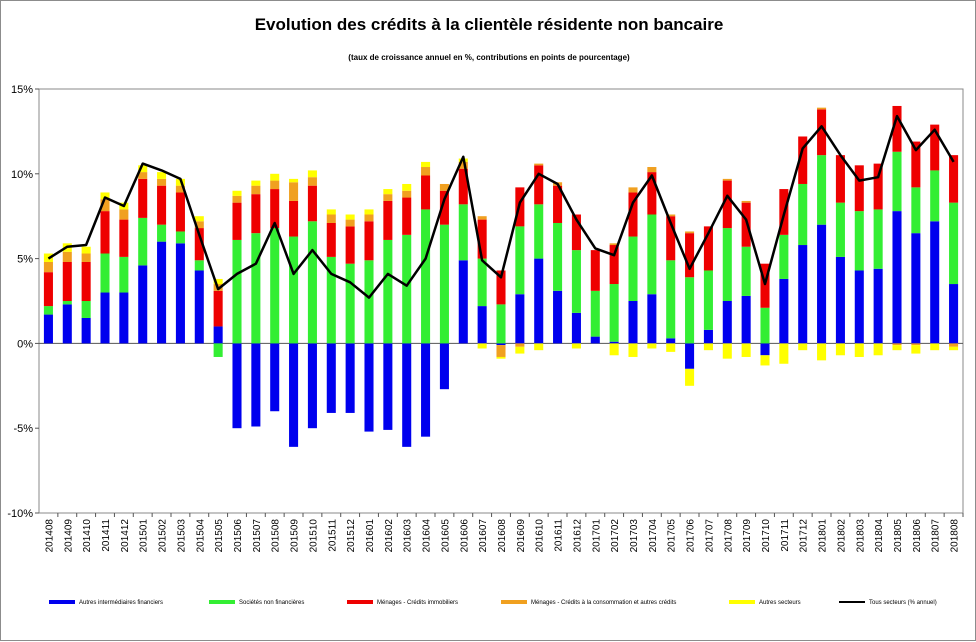  What do you see at coordinates (68, 536) in the screenshot?
I see `x-tick-label: 201409` at bounding box center [68, 536].